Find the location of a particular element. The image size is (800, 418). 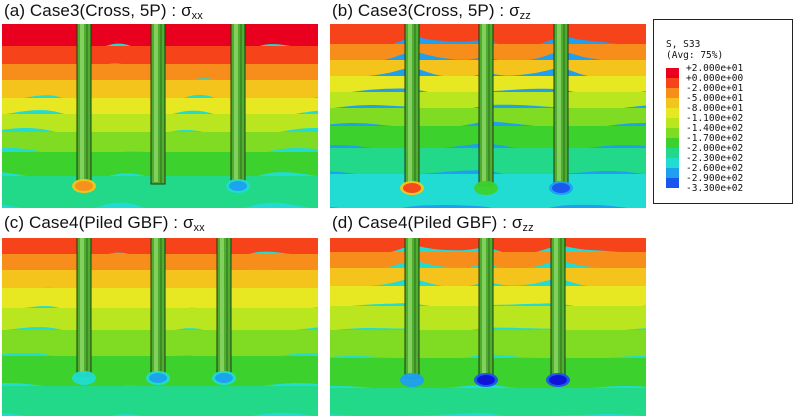

legend-label: -1.700e+02 is located at coordinates (715, 138).